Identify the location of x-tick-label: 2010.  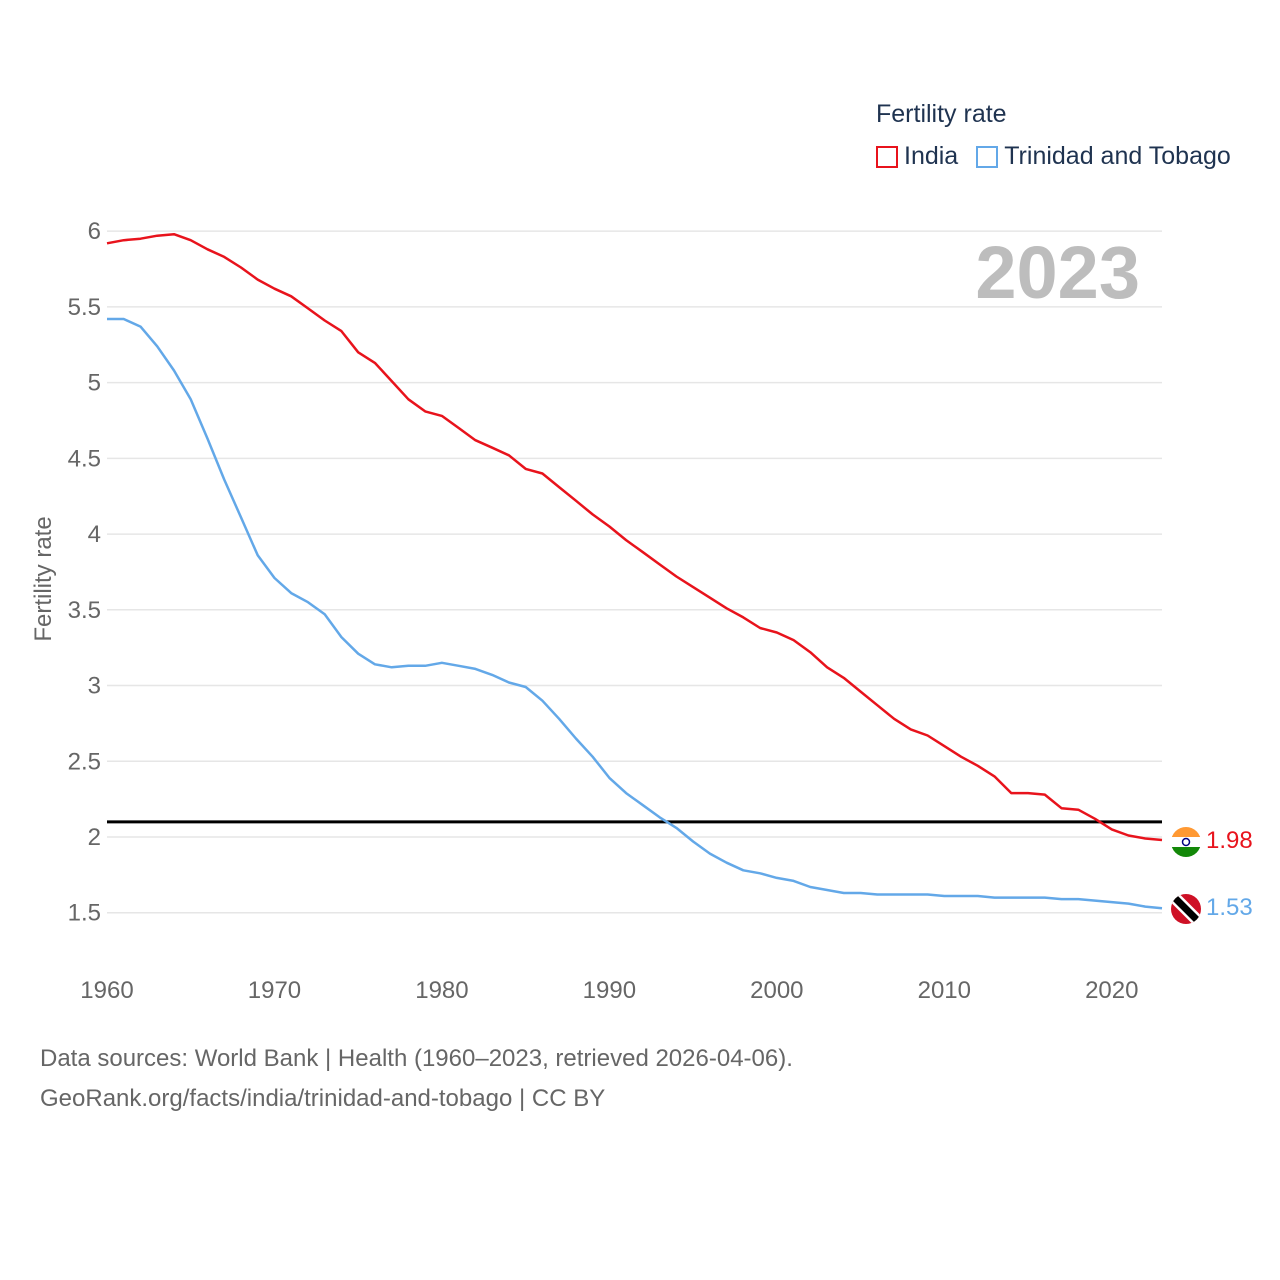
(944, 990).